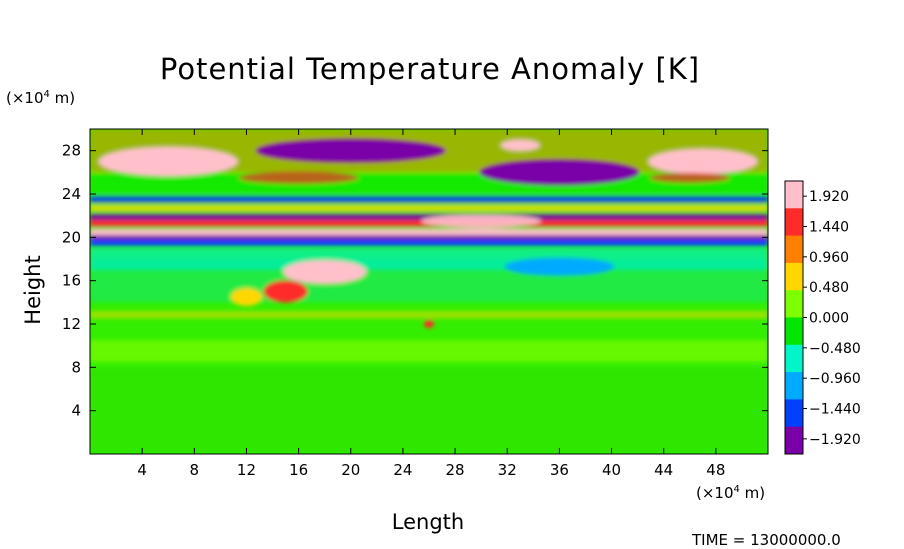 This screenshot has height=549, width=904. Describe the element at coordinates (731, 493) in the screenshot. I see `x-unit-label: (×104 m)` at that location.